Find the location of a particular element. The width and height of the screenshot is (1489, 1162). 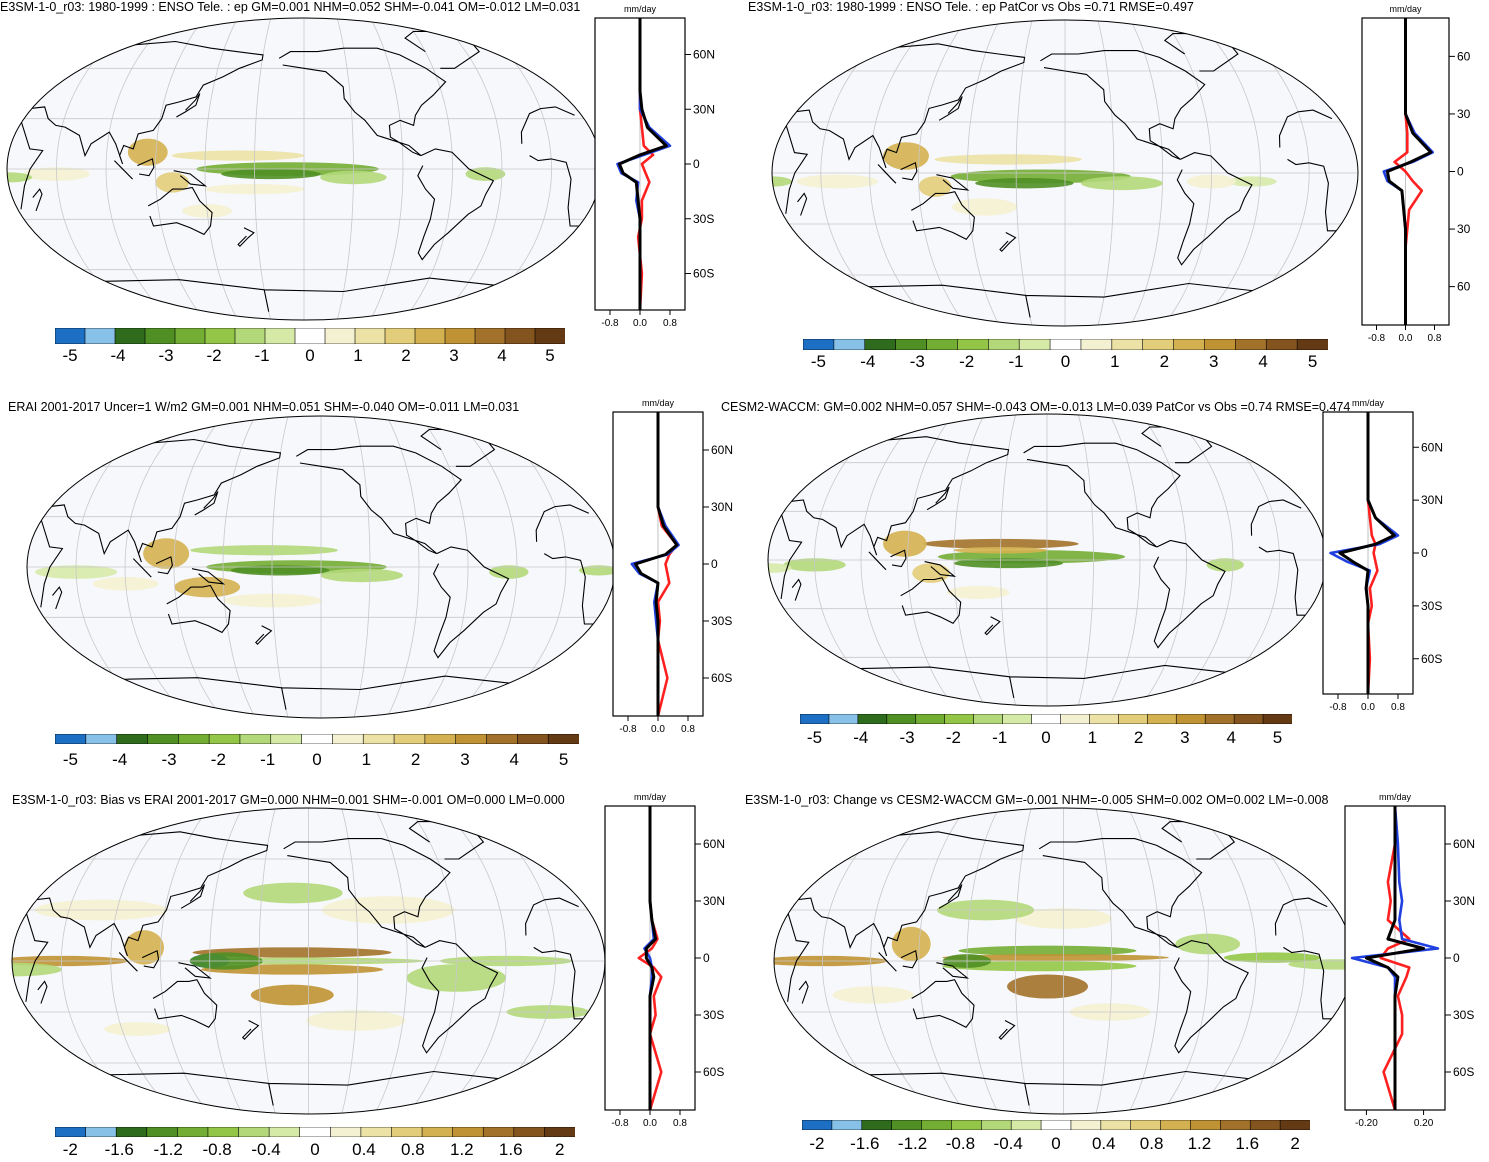

zonal-mean-plot: mm/day 60N 30N 0 30S 60S -0.8 0.0 0.8 is located at coordinates (672, 566).